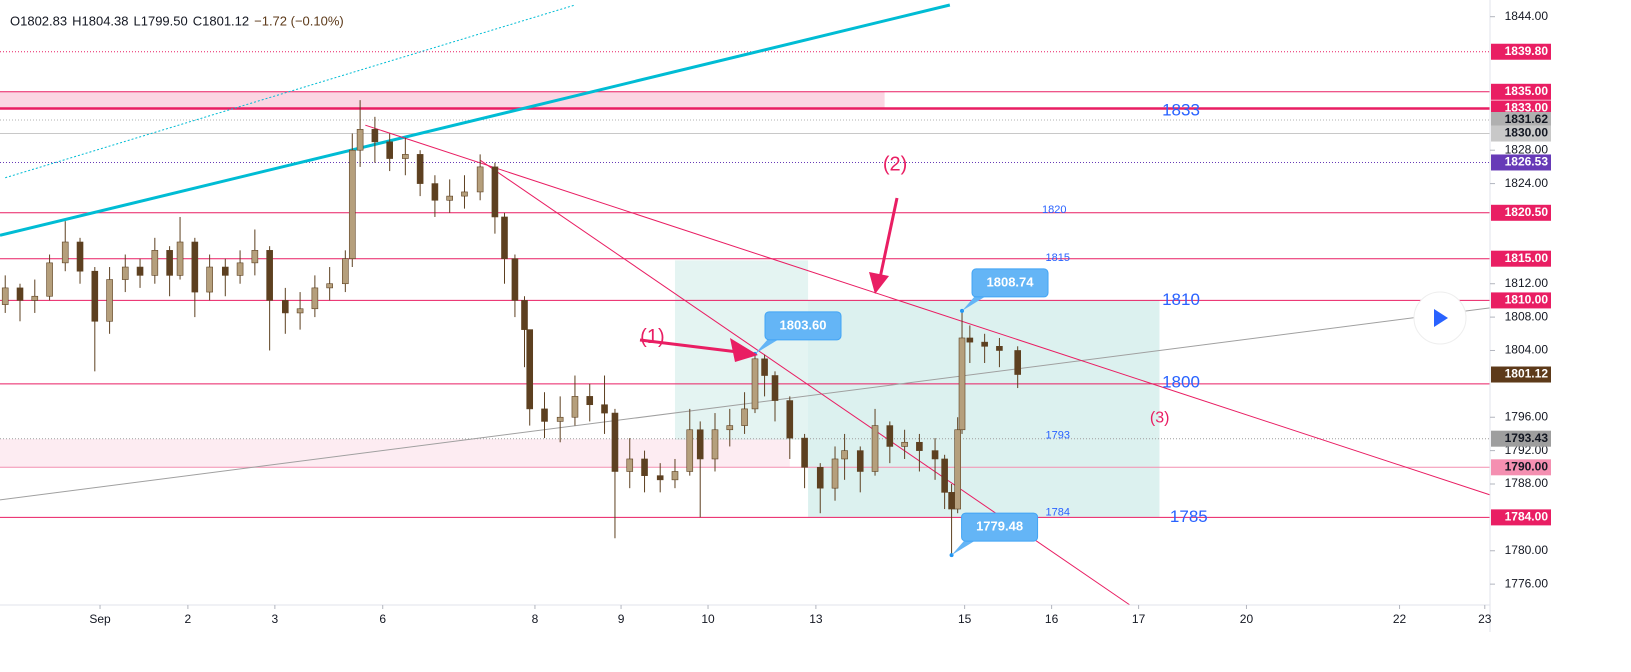 The height and width of the screenshot is (672, 1631). What do you see at coordinates (1527, 300) in the screenshot?
I see `price-tag-label: 1810.00` at bounding box center [1527, 300].